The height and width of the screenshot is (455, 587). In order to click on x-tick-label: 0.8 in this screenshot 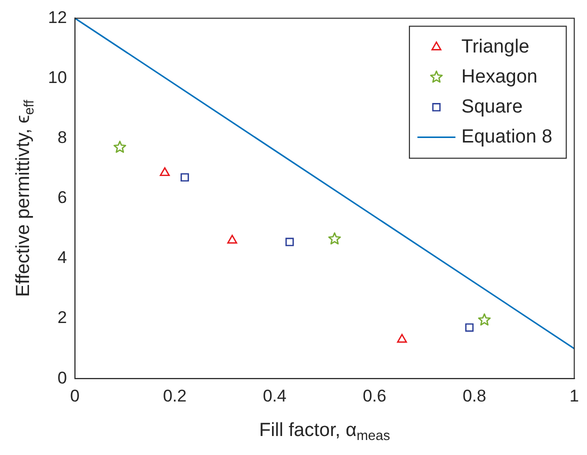, I will do `click(474, 396)`.